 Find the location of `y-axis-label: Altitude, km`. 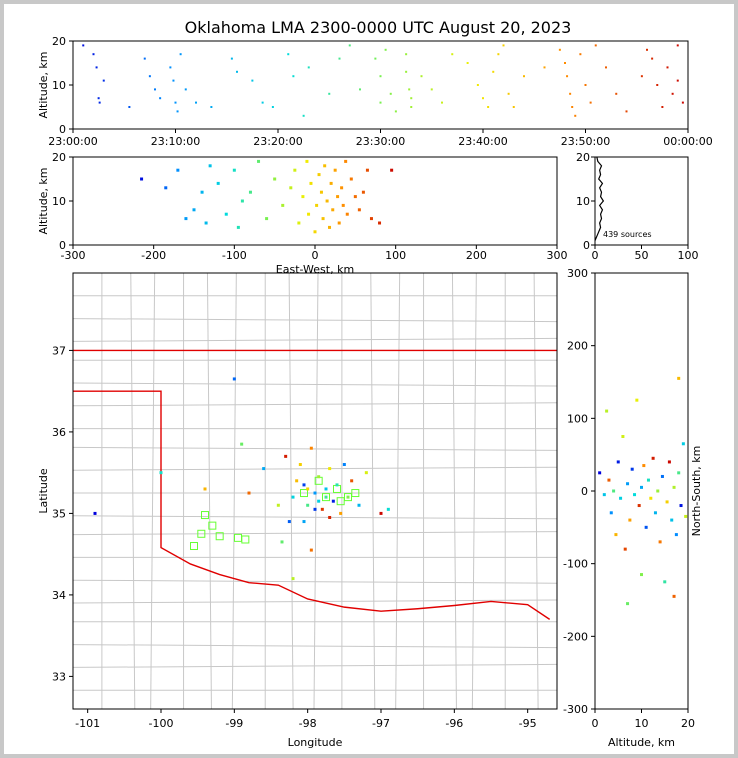

y-axis-label: Altitude, km is located at coordinates (43, 84).